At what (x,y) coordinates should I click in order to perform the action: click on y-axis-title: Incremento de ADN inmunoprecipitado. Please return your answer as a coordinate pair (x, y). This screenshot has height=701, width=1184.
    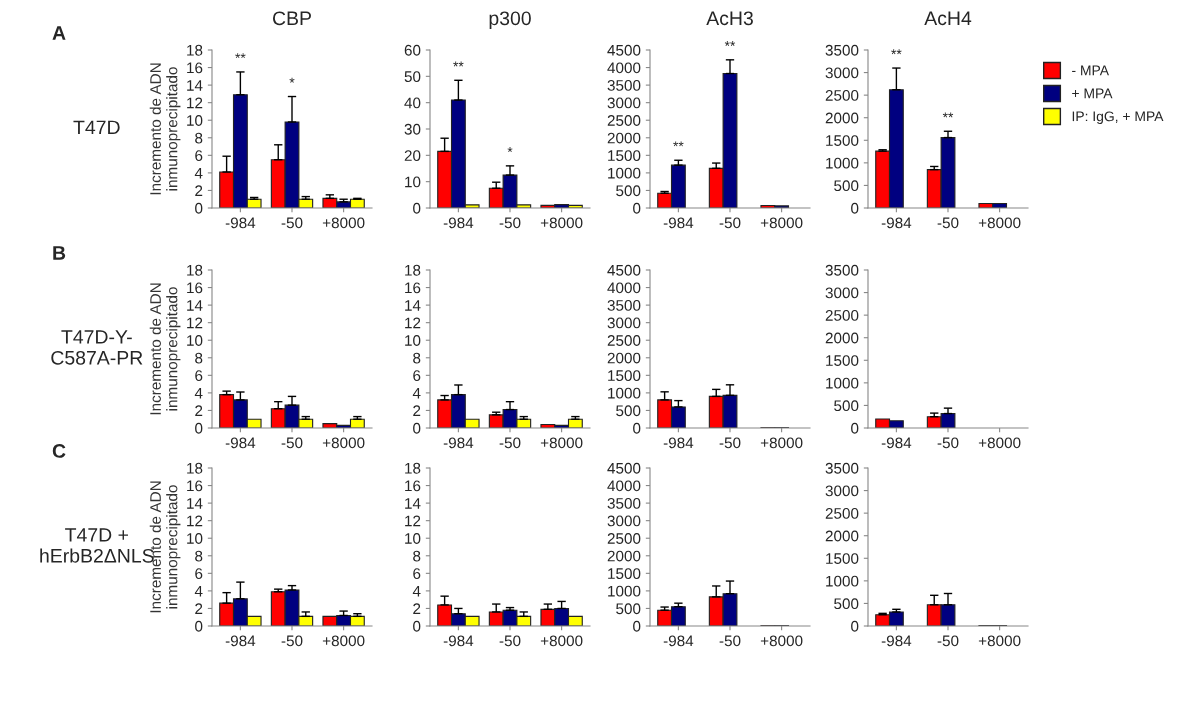
    Looking at the image, I should click on (165, 349).